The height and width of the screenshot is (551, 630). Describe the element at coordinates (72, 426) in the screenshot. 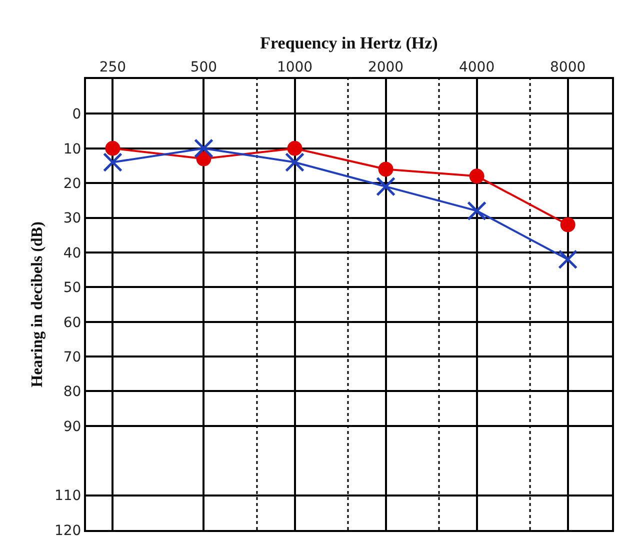

I see `y-tick-label: 90` at that location.